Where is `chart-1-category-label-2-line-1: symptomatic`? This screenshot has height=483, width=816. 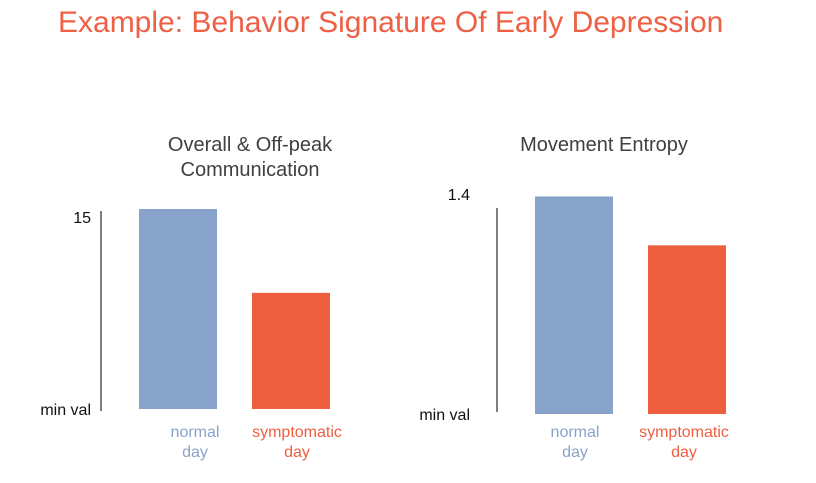 chart-1-category-label-2-line-1: symptomatic is located at coordinates (297, 432).